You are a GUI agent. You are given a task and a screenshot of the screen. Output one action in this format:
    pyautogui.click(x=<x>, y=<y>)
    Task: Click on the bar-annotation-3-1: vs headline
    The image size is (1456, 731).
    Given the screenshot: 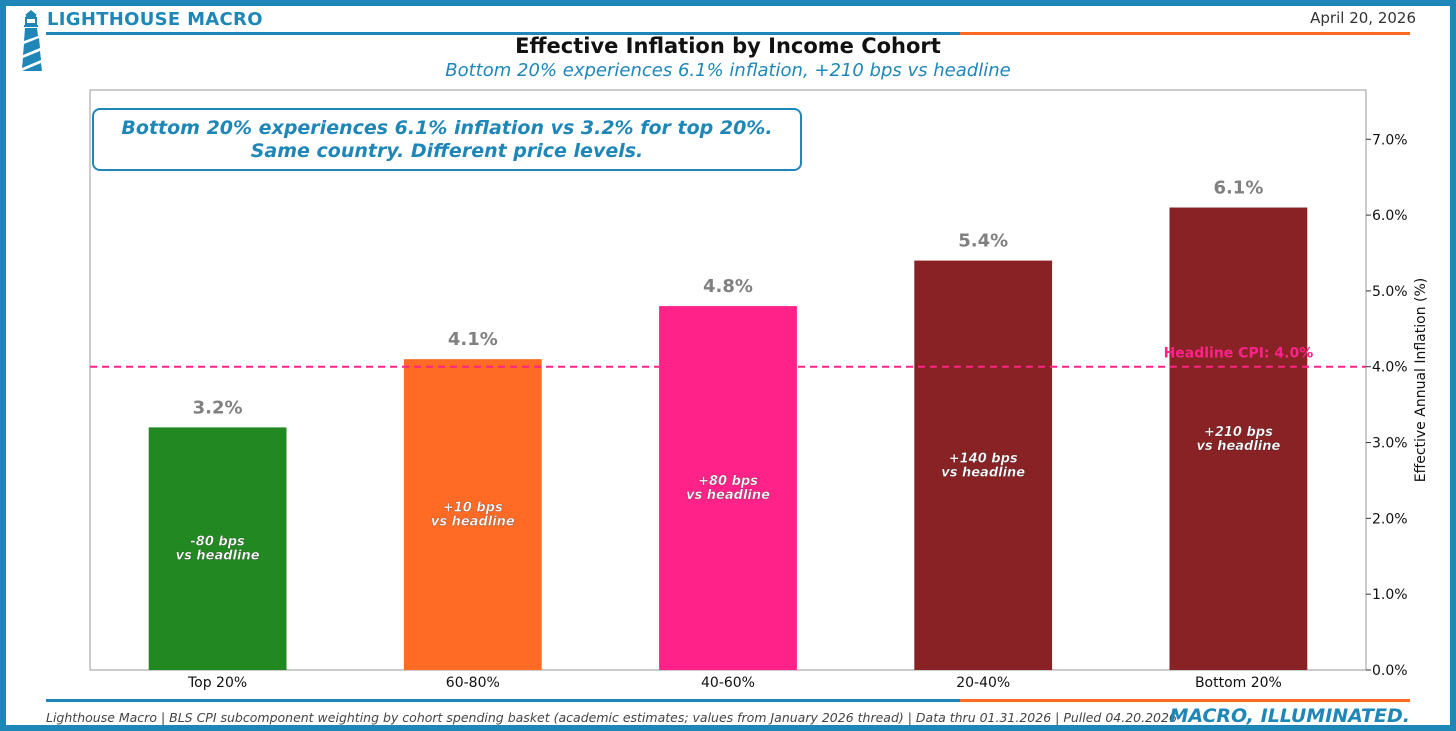 What is the action you would take?
    pyautogui.click(x=983, y=472)
    